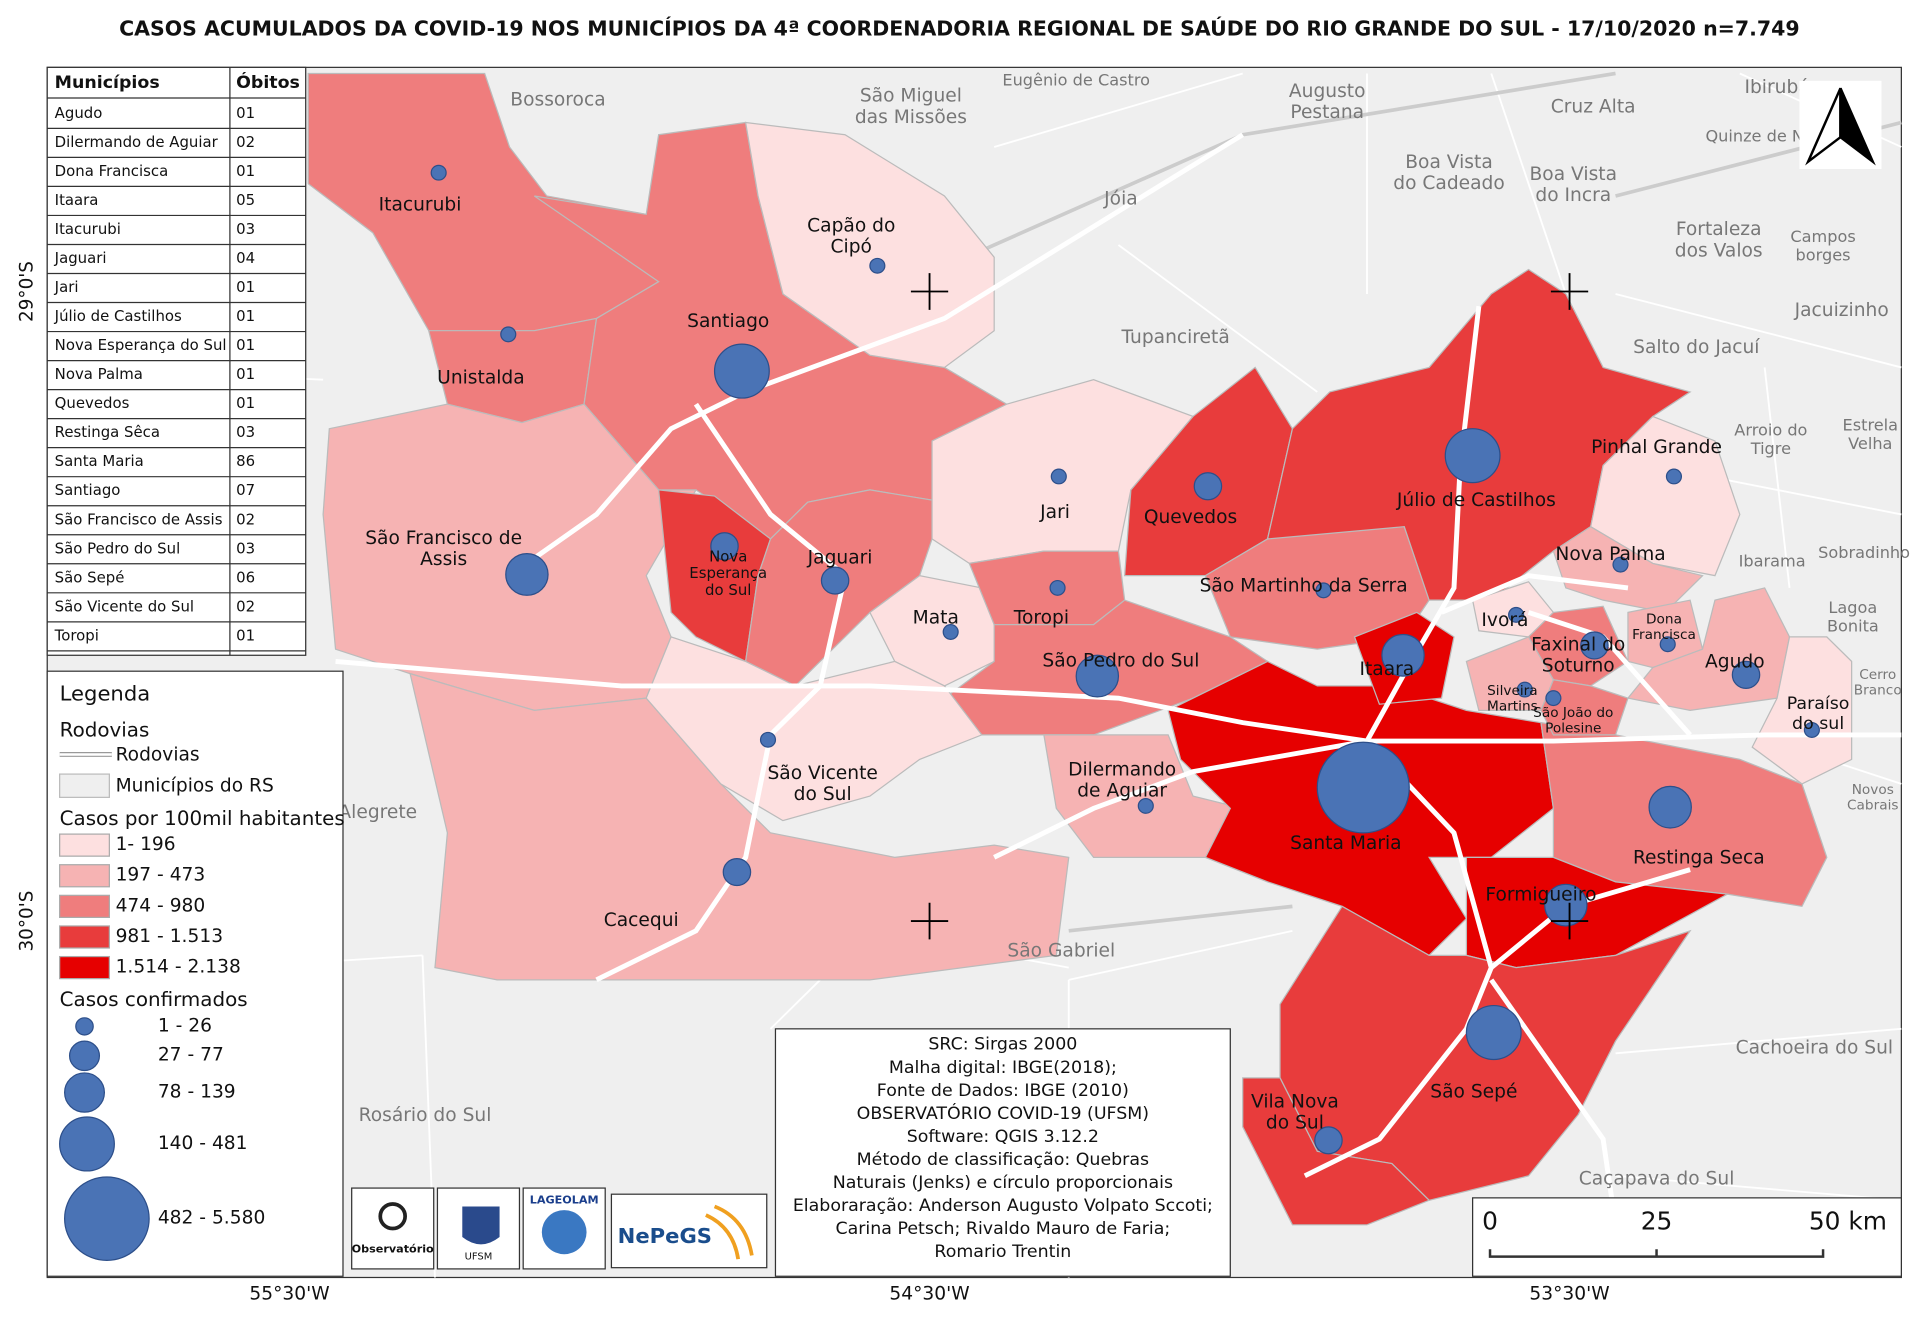 The width and height of the screenshot is (1920, 1317). I want to click on table-cell: São Vicente do Sul, so click(124, 606).